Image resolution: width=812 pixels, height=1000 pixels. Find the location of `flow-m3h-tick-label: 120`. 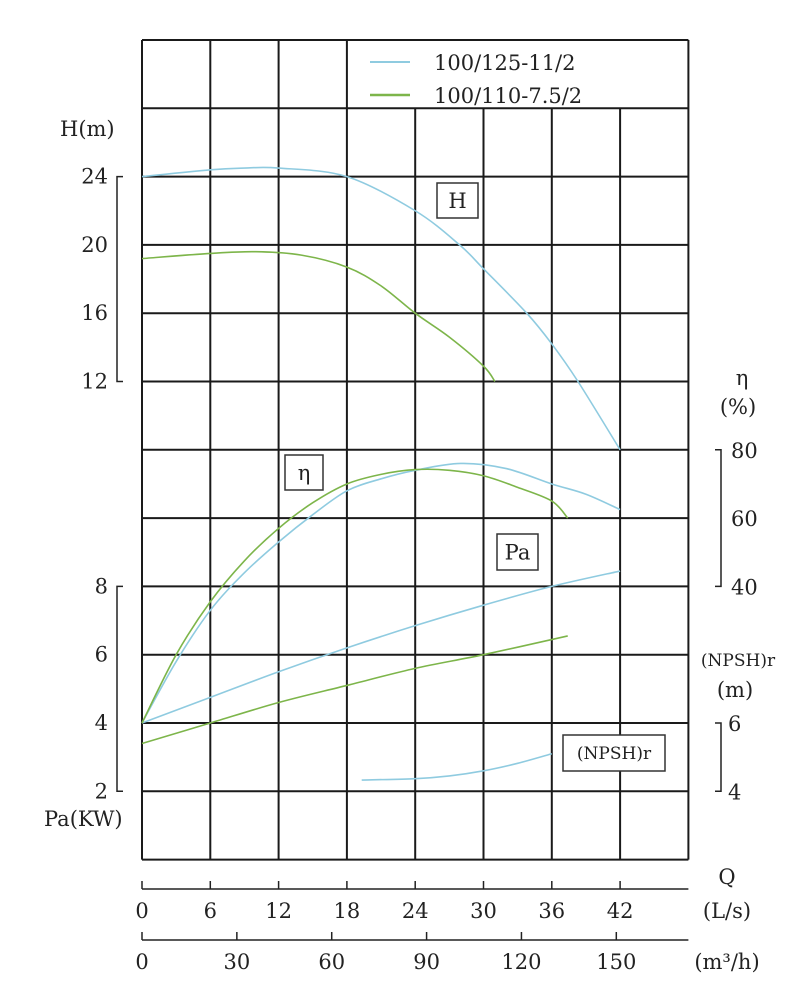

flow-m3h-tick-label: 120 is located at coordinates (521, 962).